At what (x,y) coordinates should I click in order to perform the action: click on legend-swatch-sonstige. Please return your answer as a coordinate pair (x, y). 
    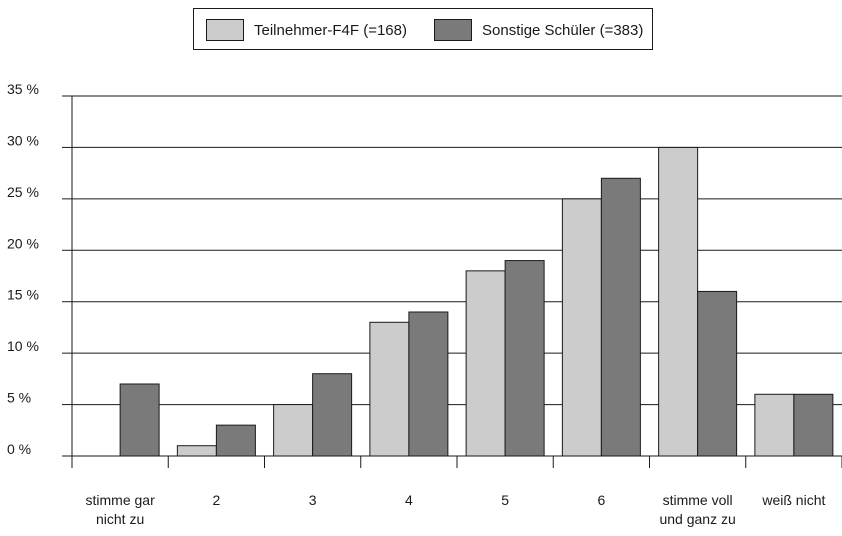
    Looking at the image, I should click on (453, 30).